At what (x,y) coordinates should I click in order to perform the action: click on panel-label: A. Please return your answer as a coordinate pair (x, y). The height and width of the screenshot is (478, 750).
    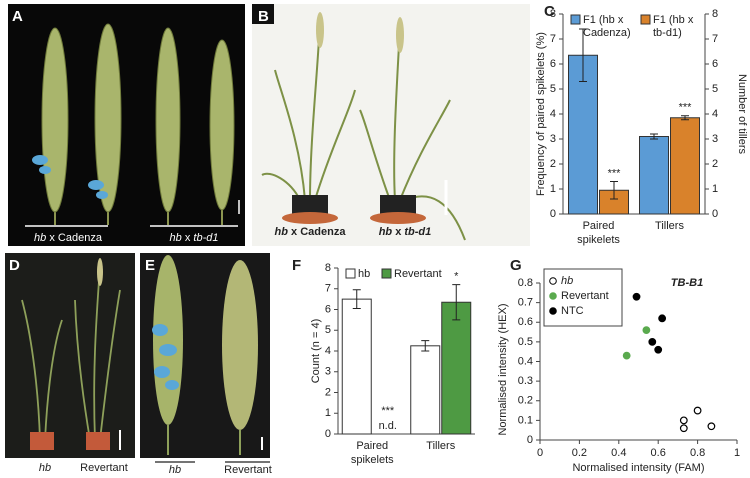
    Looking at the image, I should click on (17, 16).